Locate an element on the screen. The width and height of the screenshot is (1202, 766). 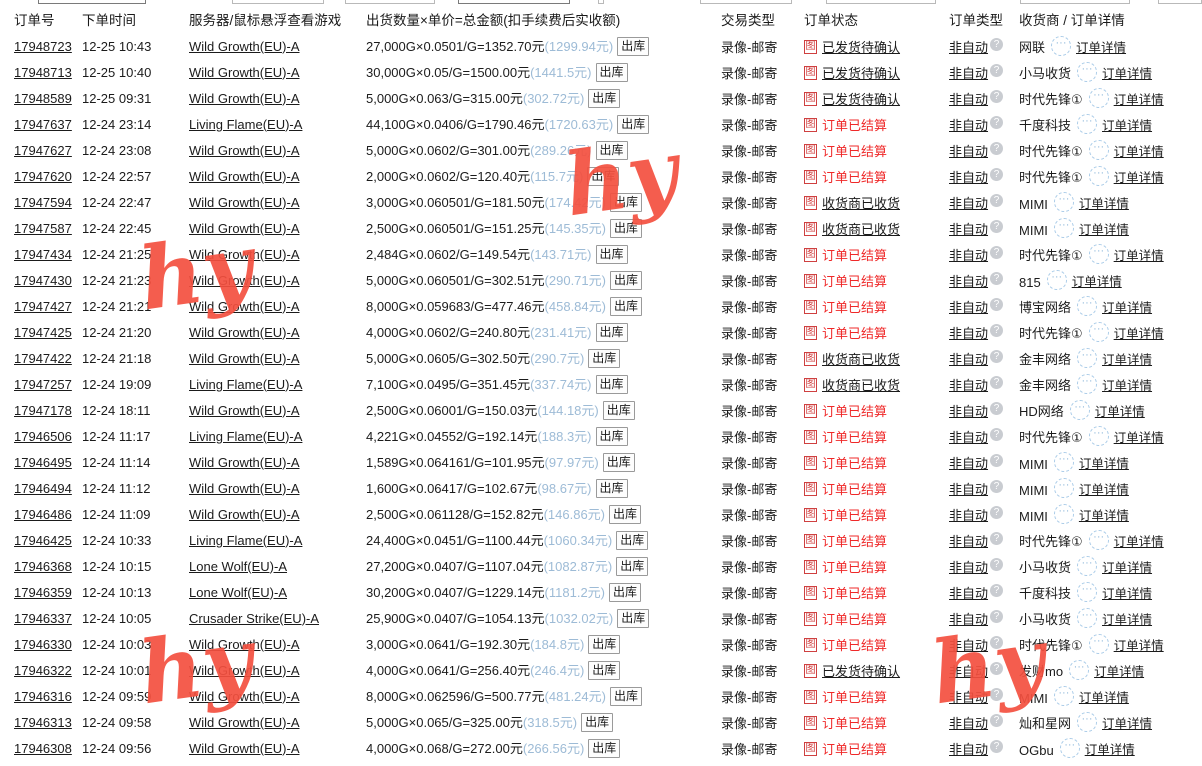
order-id-link: 17947257 is located at coordinates (43, 384).